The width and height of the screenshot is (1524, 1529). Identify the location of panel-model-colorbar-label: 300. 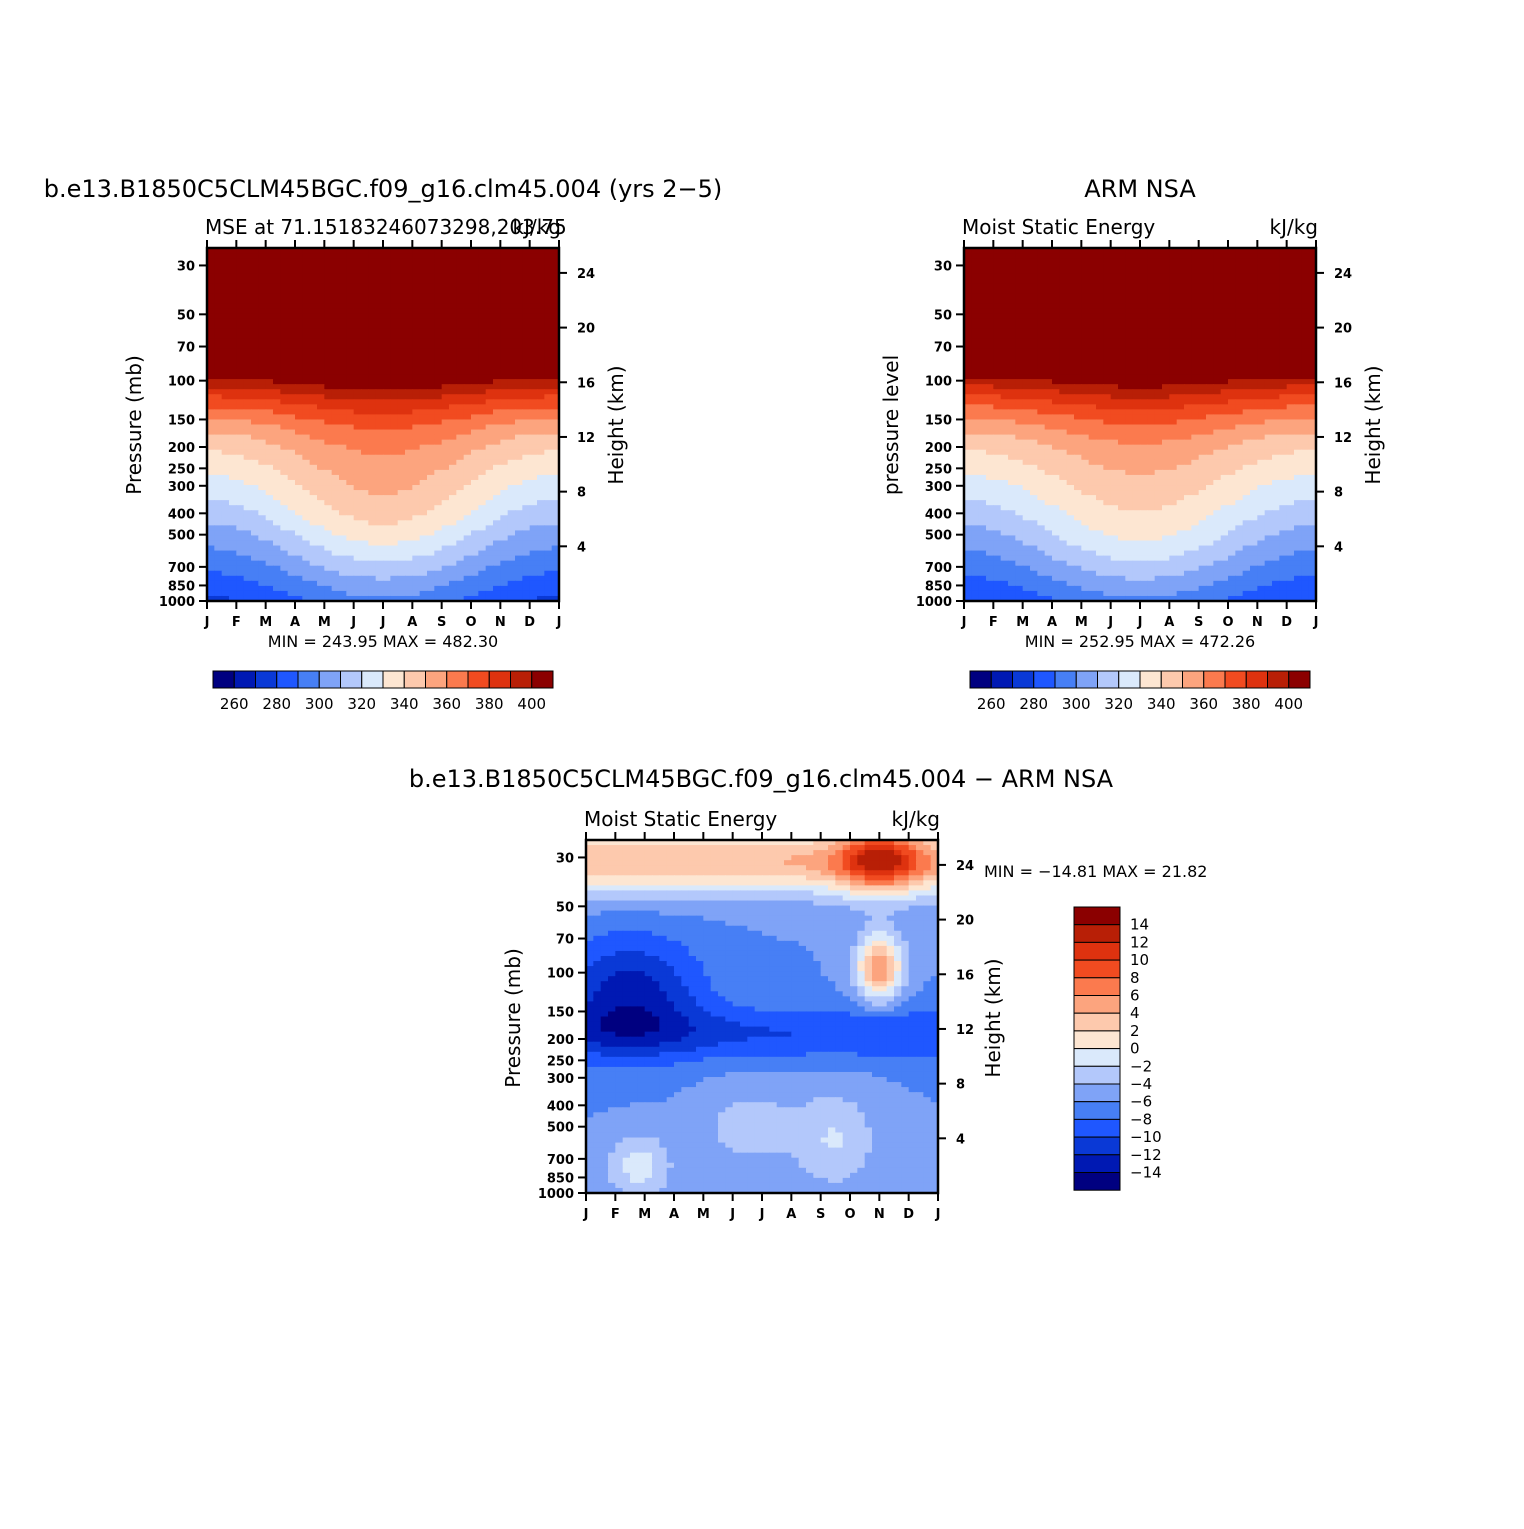
(319, 704).